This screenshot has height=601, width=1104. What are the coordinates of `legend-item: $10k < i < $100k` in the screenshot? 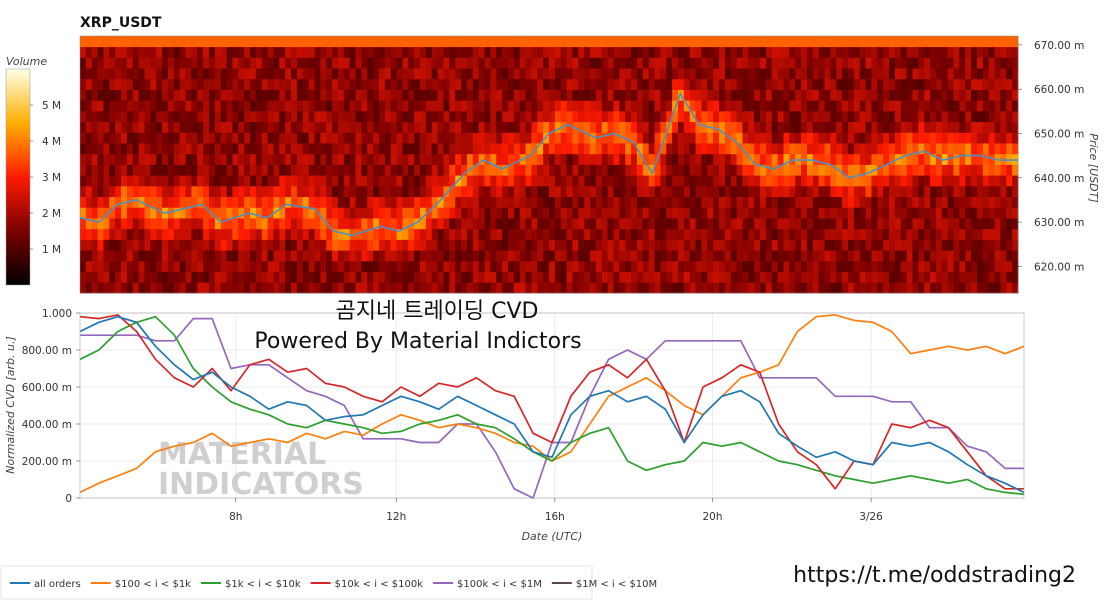 It's located at (367, 584).